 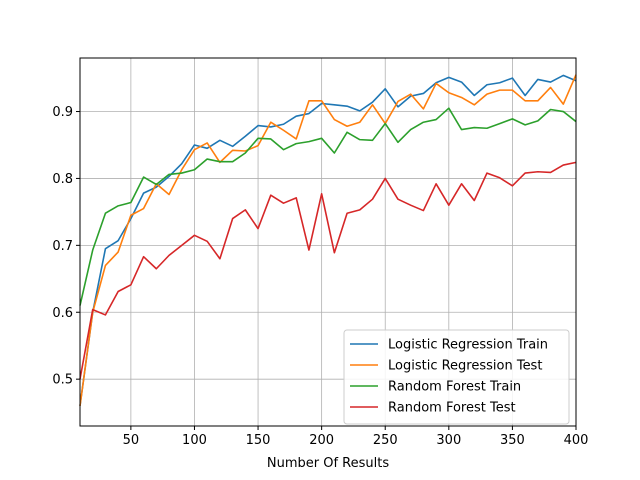 What do you see at coordinates (62, 313) in the screenshot?
I see `y-tick-label: 0.6` at bounding box center [62, 313].